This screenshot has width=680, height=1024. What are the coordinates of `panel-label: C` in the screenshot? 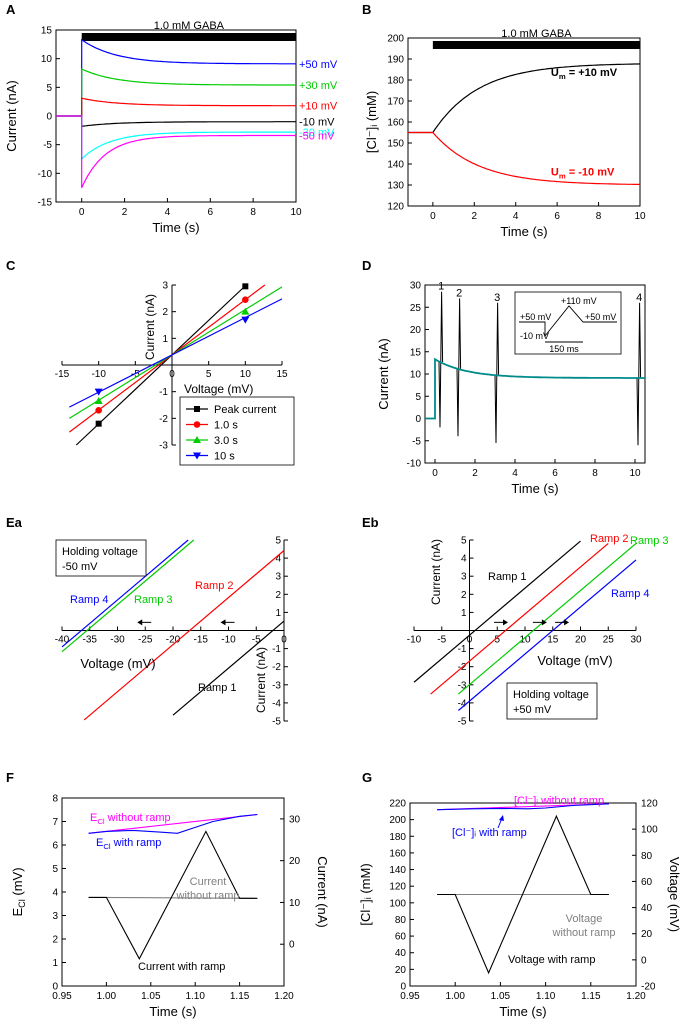 It's located at (11, 265).